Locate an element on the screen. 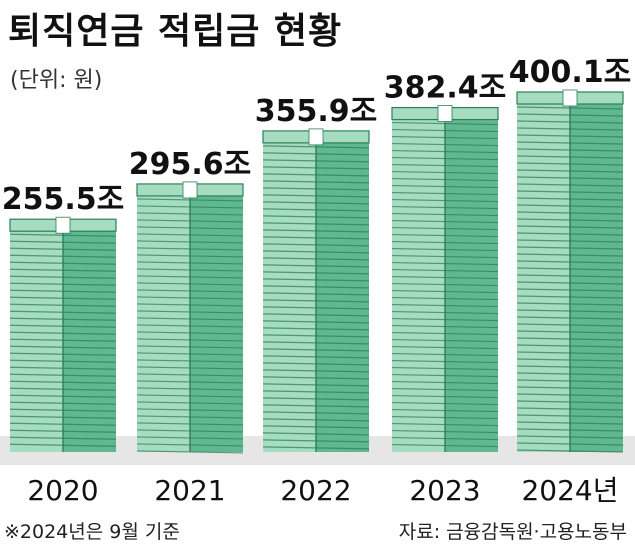 This screenshot has width=635, height=552. category-label: 2020 is located at coordinates (62, 490).